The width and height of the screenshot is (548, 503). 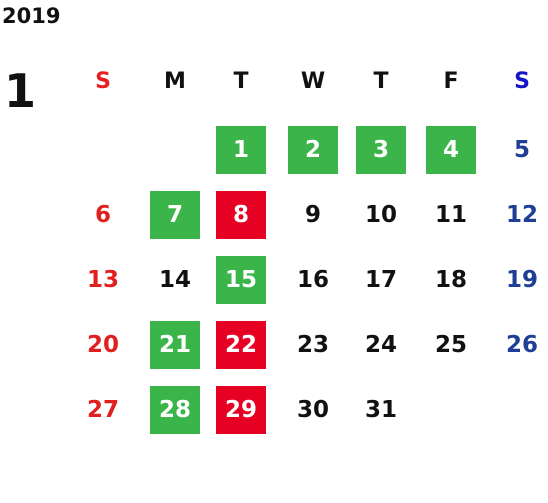 I want to click on day: 18, so click(x=450, y=280).